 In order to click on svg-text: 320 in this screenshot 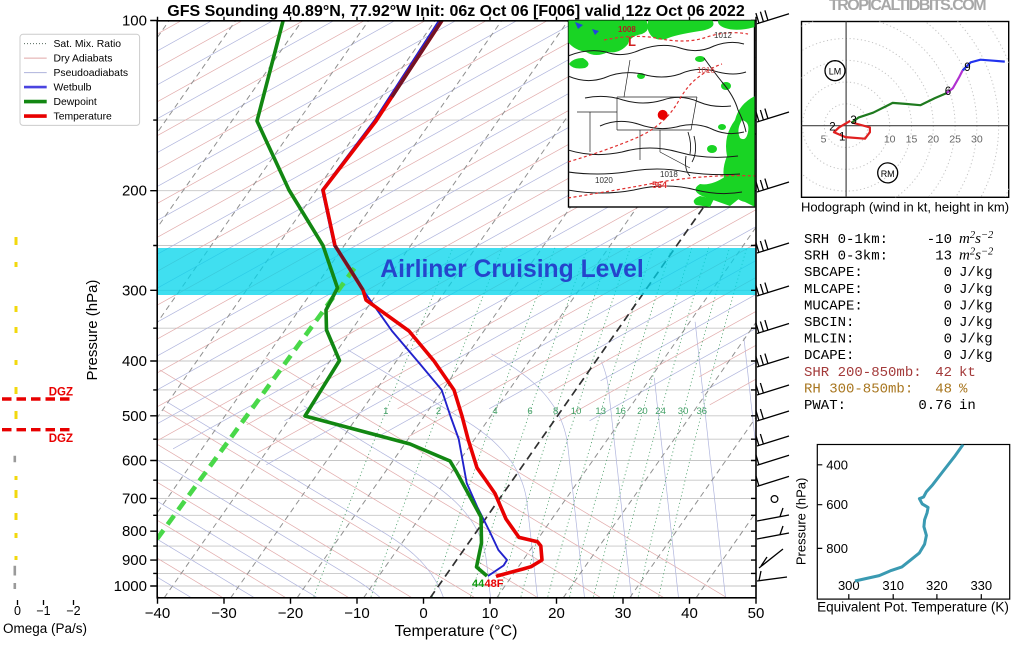, I will do `click(937, 585)`.